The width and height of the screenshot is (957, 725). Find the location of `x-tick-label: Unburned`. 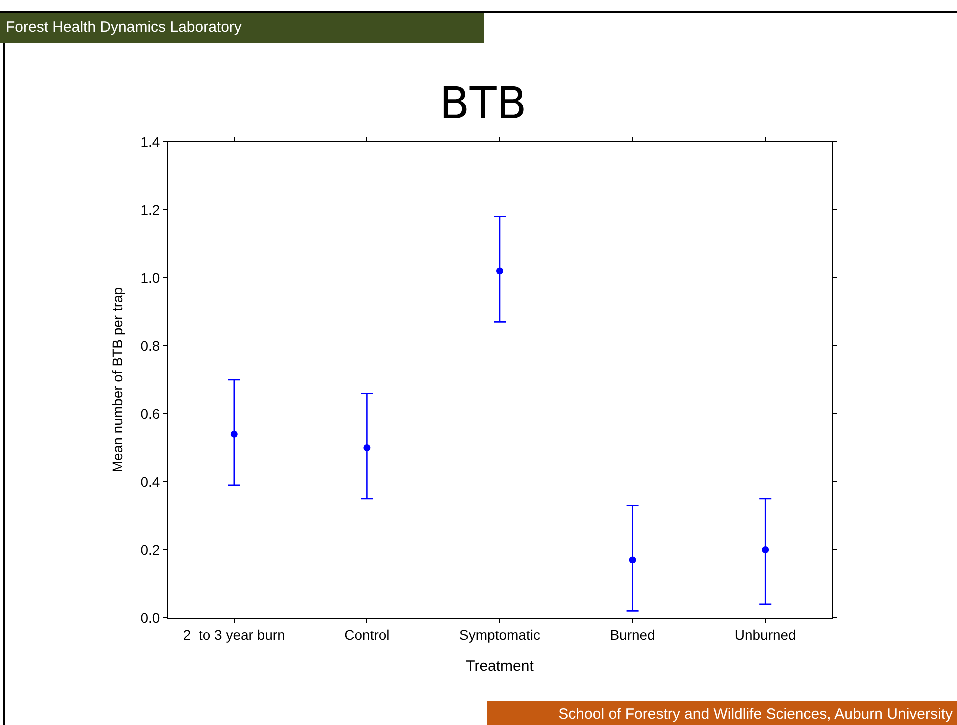

x-tick-label: Unburned is located at coordinates (765, 634).